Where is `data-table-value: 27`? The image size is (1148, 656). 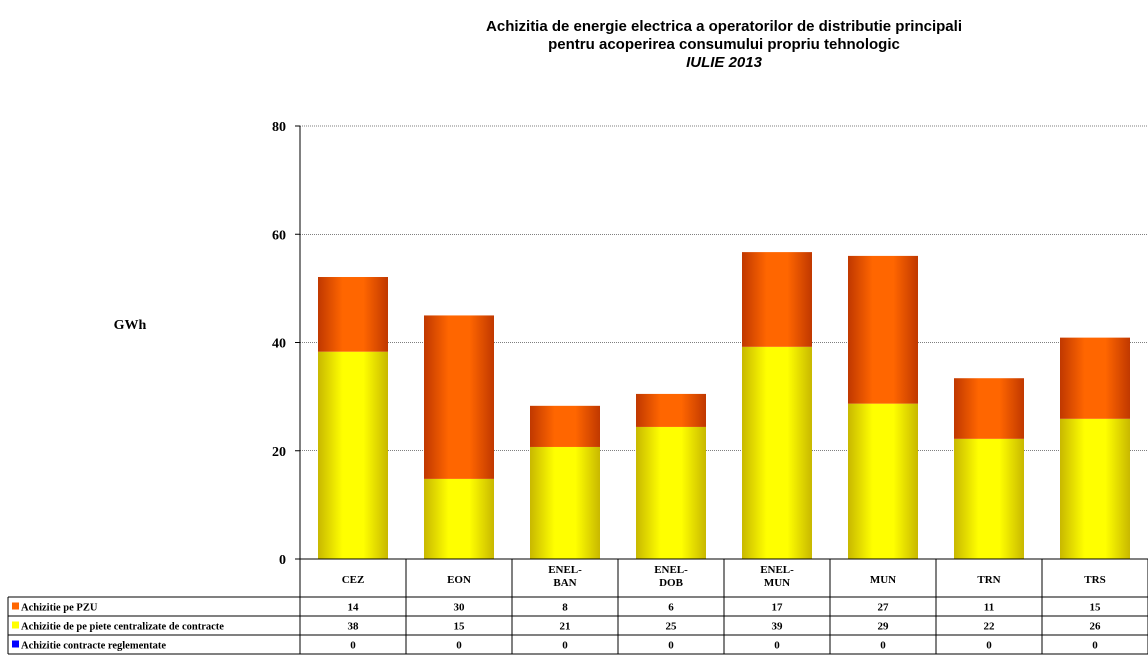 data-table-value: 27 is located at coordinates (884, 608).